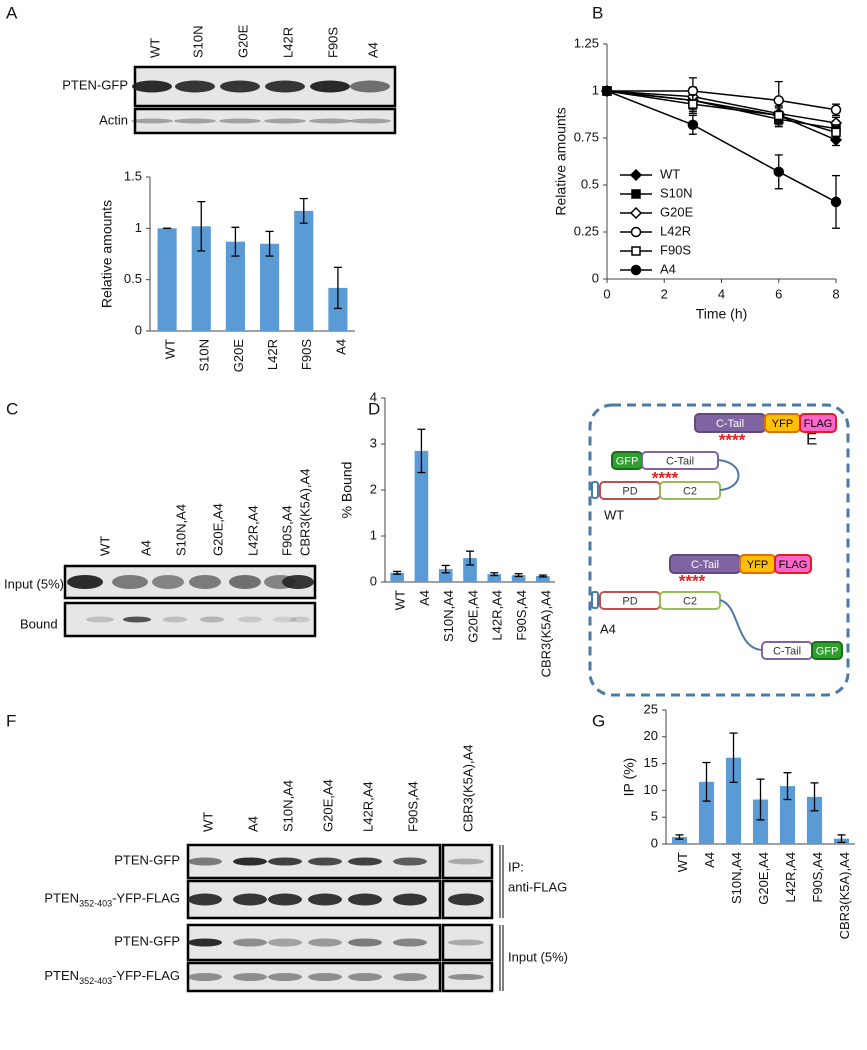  I want to click on stars: ****, so click(692, 580).